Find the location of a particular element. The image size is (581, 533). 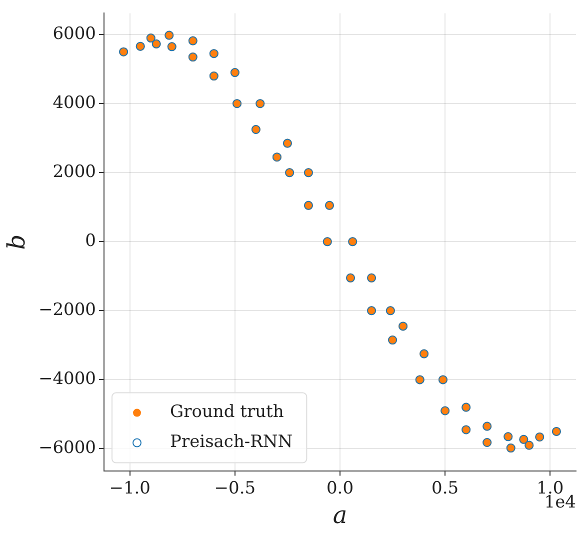

text: 1e4 is located at coordinates (560, 502).